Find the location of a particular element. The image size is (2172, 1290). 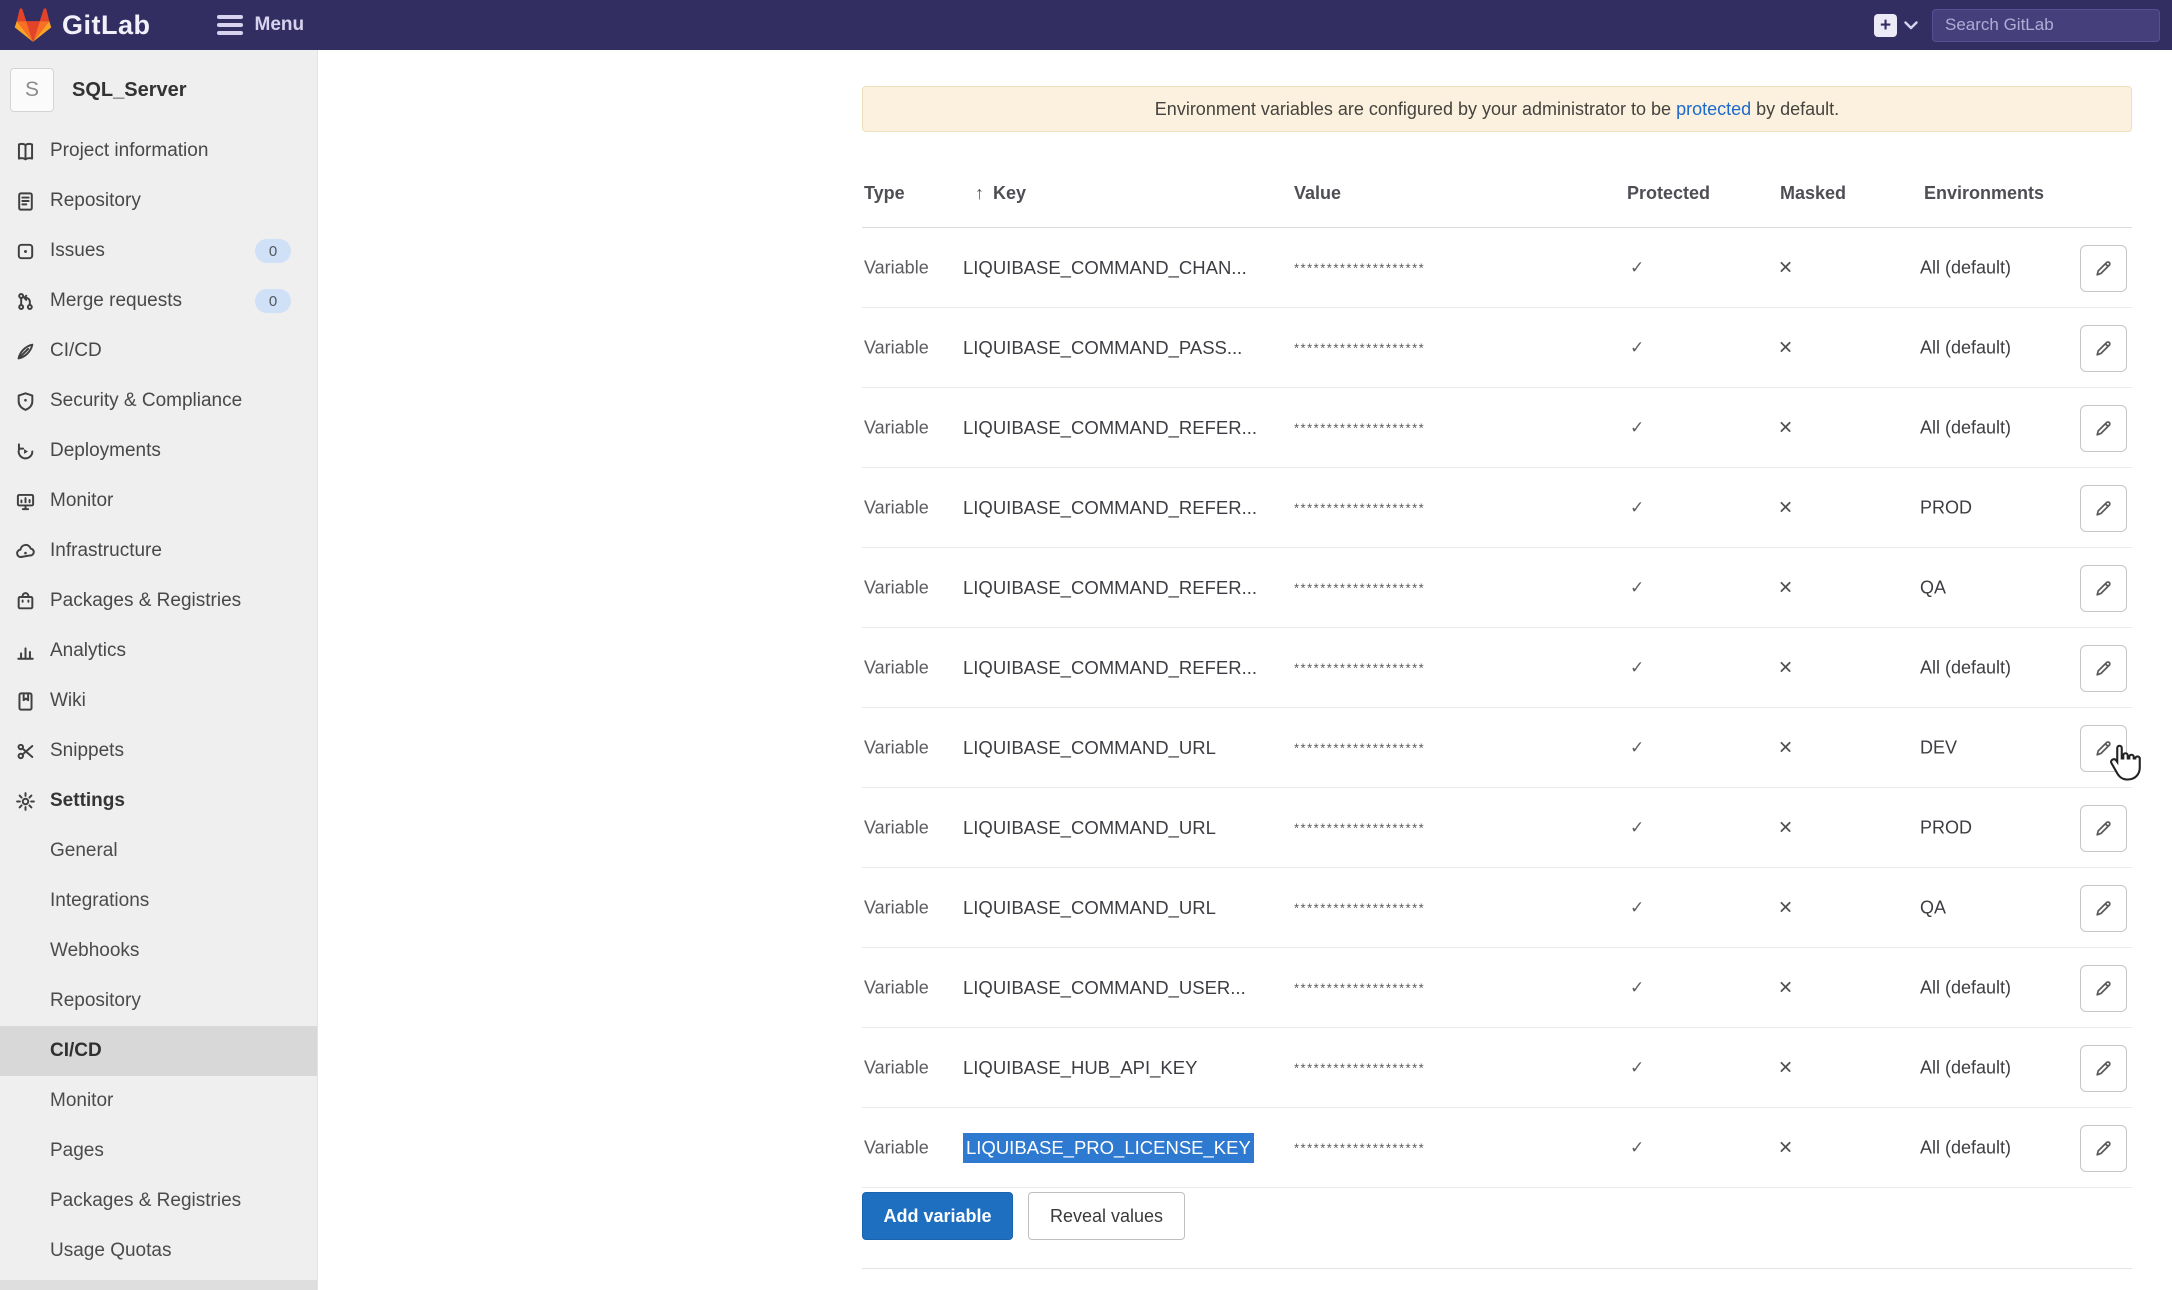

infrastructure-icon is located at coordinates (25, 551).